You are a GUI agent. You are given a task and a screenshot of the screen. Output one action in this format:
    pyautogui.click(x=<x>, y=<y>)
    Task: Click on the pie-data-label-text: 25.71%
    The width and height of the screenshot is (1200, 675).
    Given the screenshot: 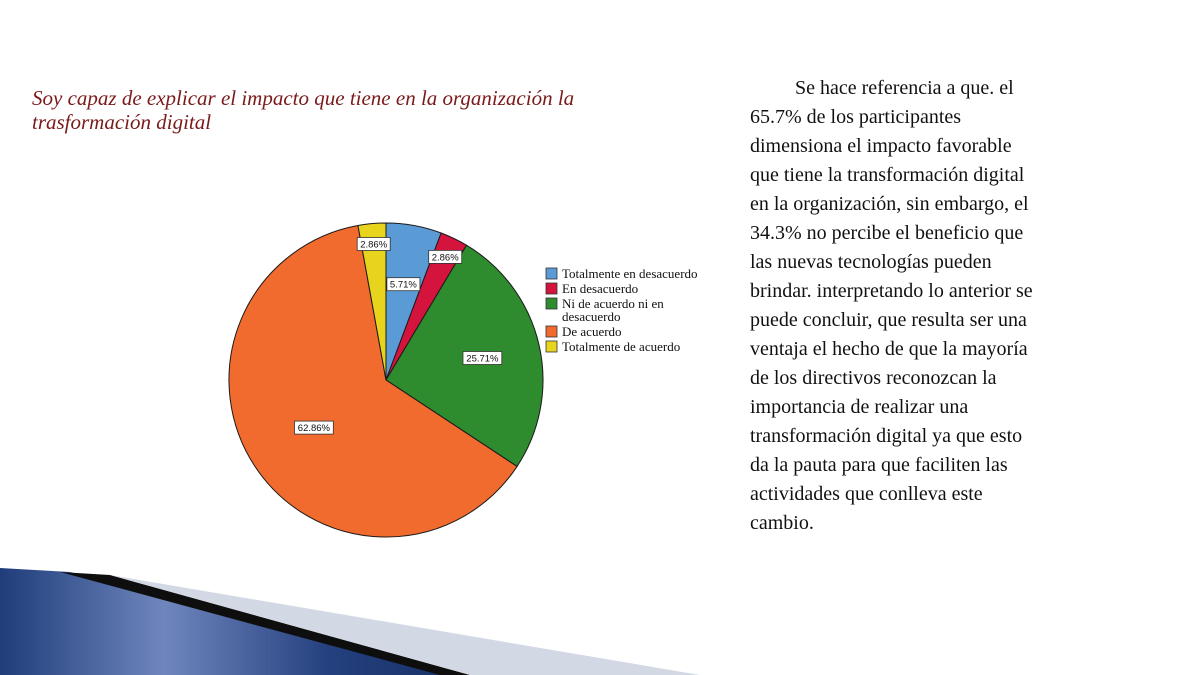 What is the action you would take?
    pyautogui.click(x=482, y=359)
    